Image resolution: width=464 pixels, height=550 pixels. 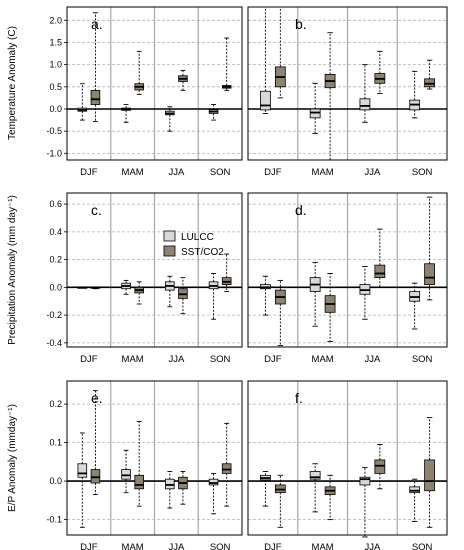 I want to click on y-tick-label: 0.5, so click(x=55, y=87).